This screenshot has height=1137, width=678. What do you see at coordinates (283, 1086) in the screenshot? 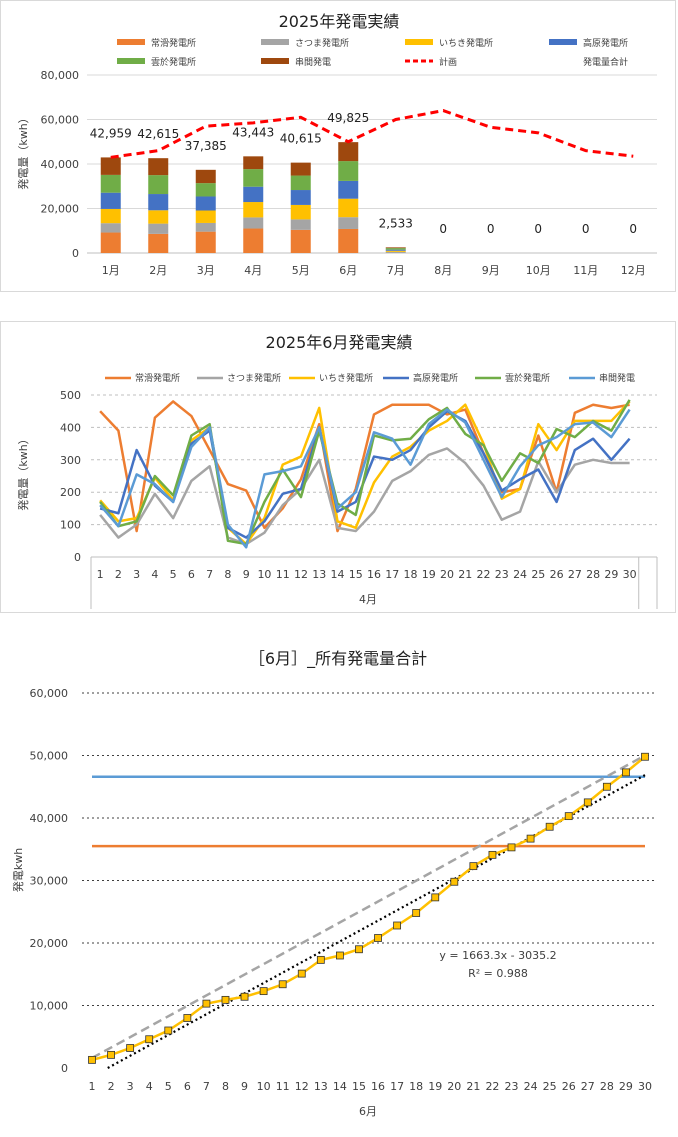
I see `x-tick-label: 11` at bounding box center [283, 1086].